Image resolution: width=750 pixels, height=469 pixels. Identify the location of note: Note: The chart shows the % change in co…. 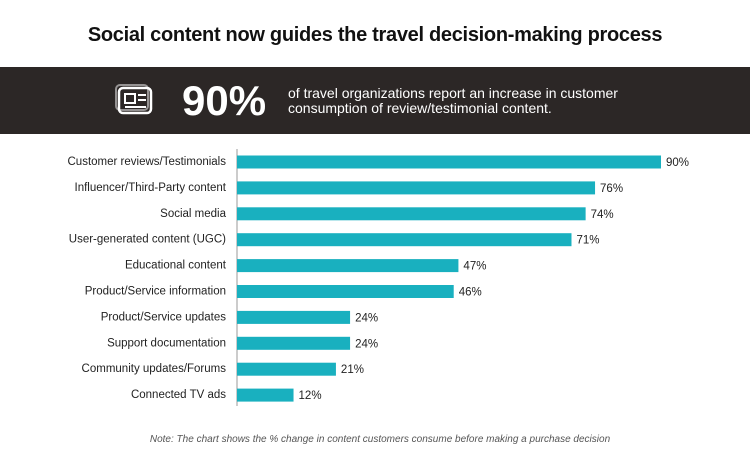
(380, 439).